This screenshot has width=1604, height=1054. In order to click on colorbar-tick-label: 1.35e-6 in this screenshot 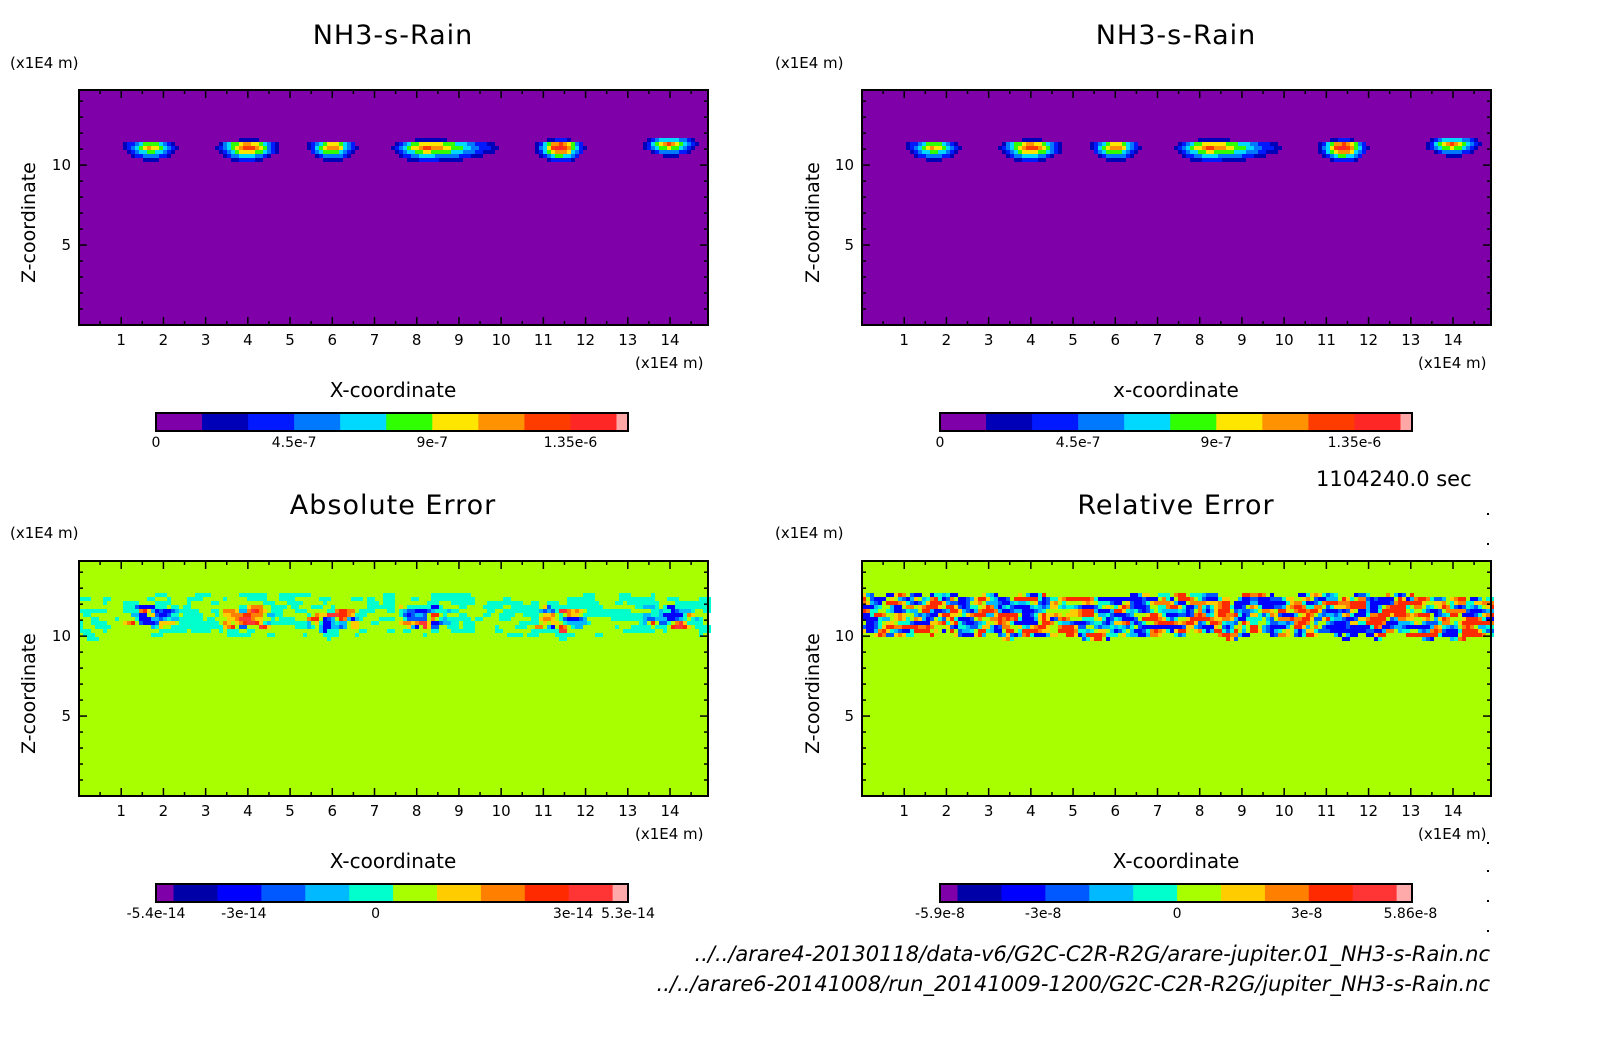, I will do `click(570, 443)`.